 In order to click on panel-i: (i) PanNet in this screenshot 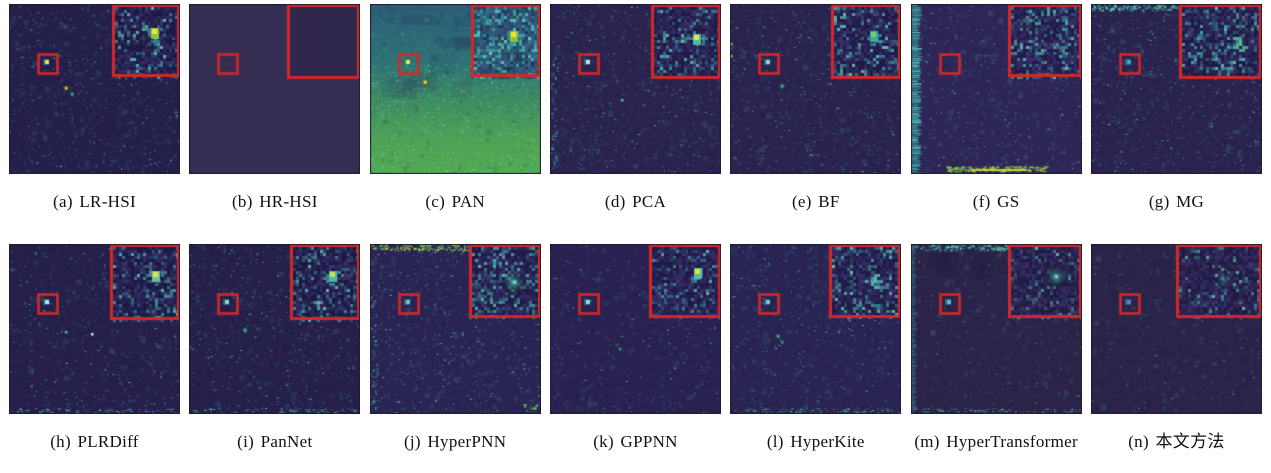, I will do `click(275, 349)`.